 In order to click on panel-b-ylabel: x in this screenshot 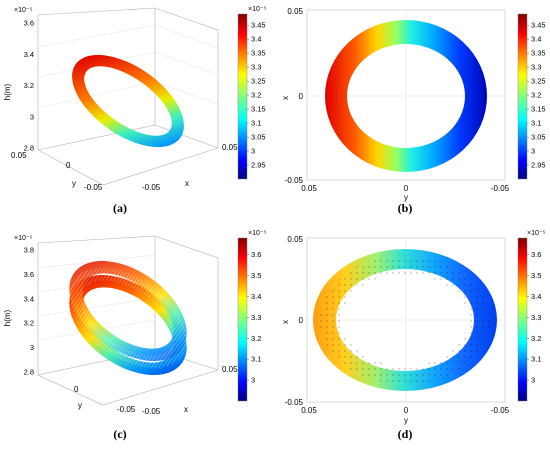, I will do `click(285, 98)`.